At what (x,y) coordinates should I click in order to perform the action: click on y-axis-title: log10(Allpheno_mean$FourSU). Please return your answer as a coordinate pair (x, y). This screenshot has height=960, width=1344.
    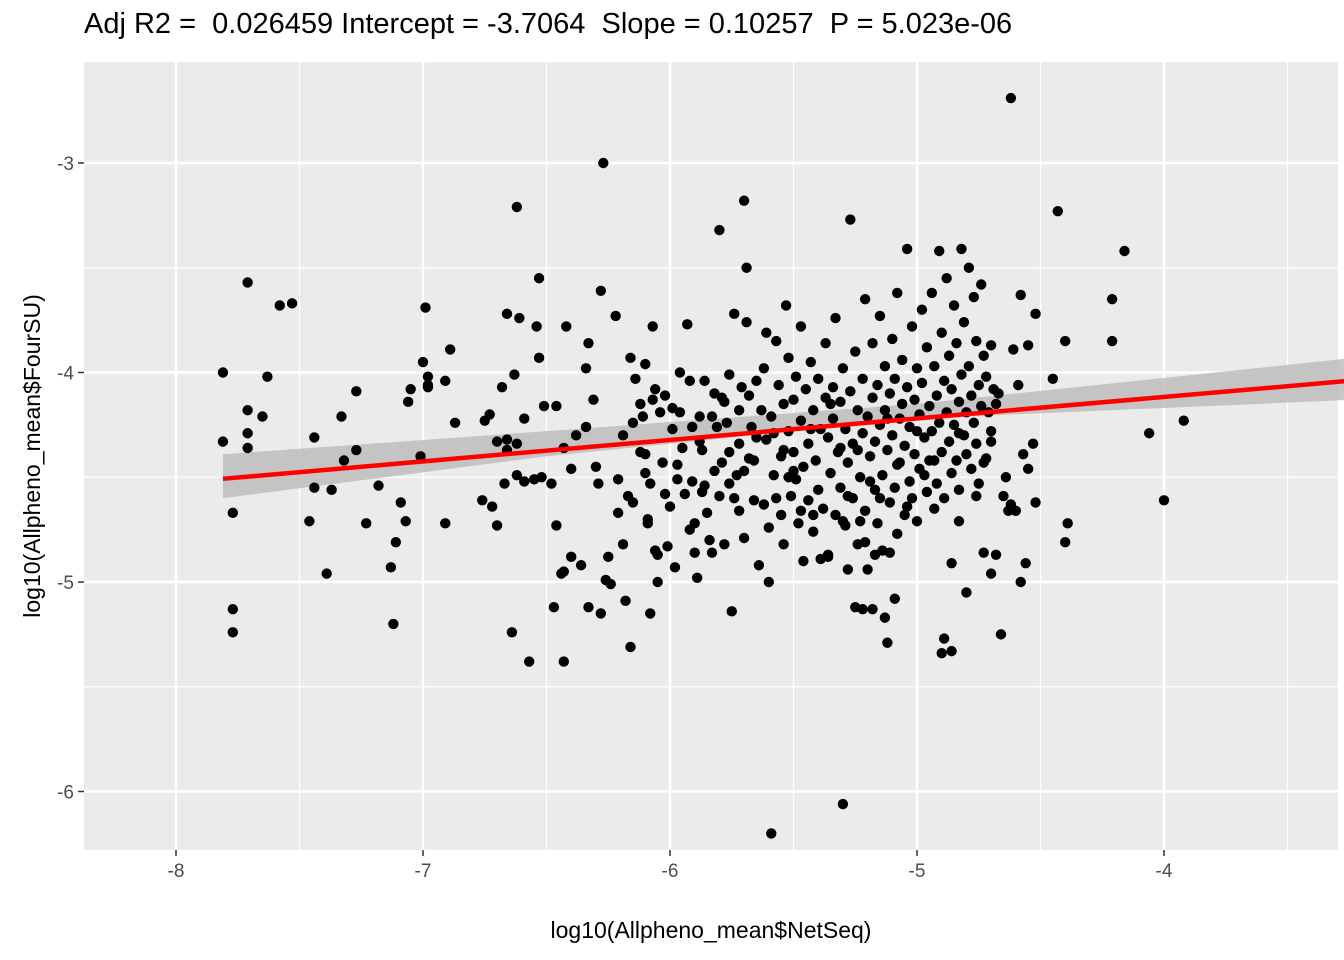
    Looking at the image, I should click on (32, 455).